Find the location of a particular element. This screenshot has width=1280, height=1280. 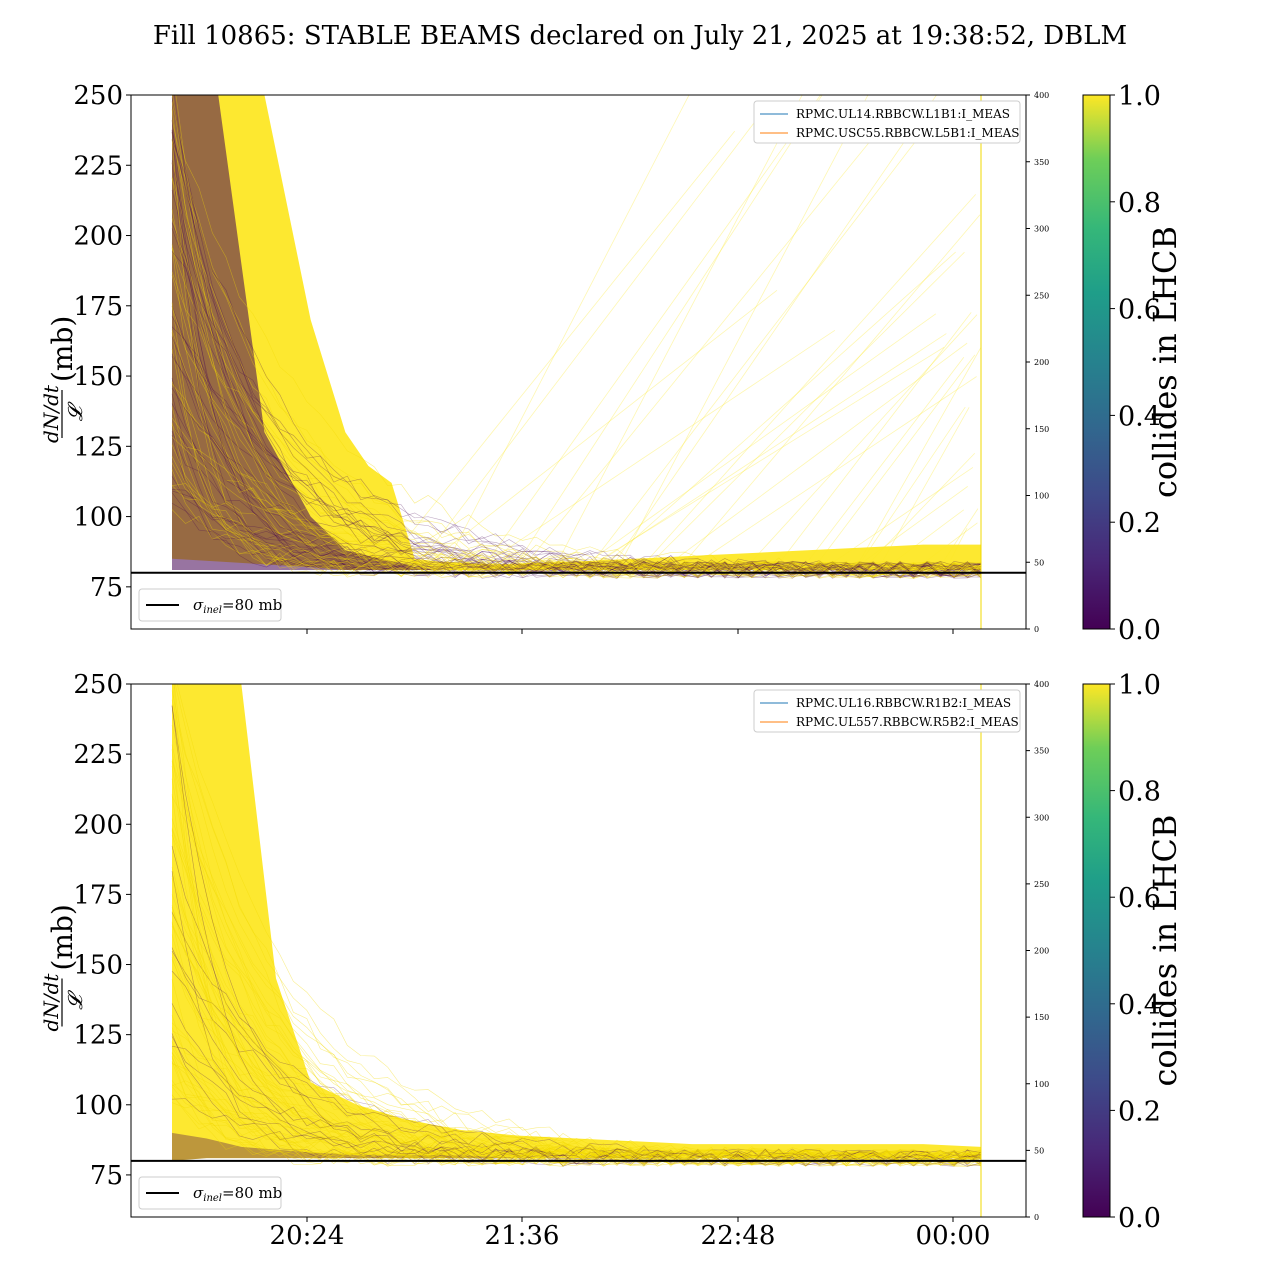

colorbar-label: collides in LHCB is located at coordinates (1165, 950).